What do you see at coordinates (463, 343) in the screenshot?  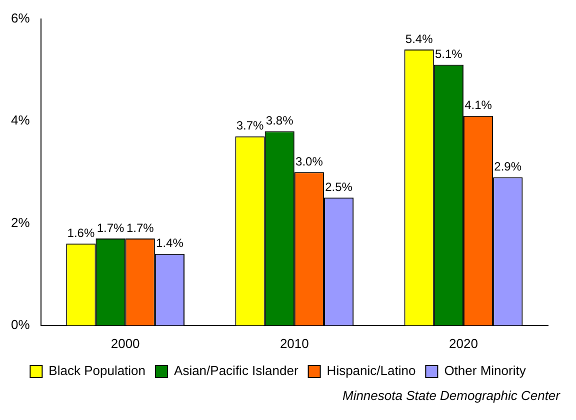 I see `x-tick-label: 2020` at bounding box center [463, 343].